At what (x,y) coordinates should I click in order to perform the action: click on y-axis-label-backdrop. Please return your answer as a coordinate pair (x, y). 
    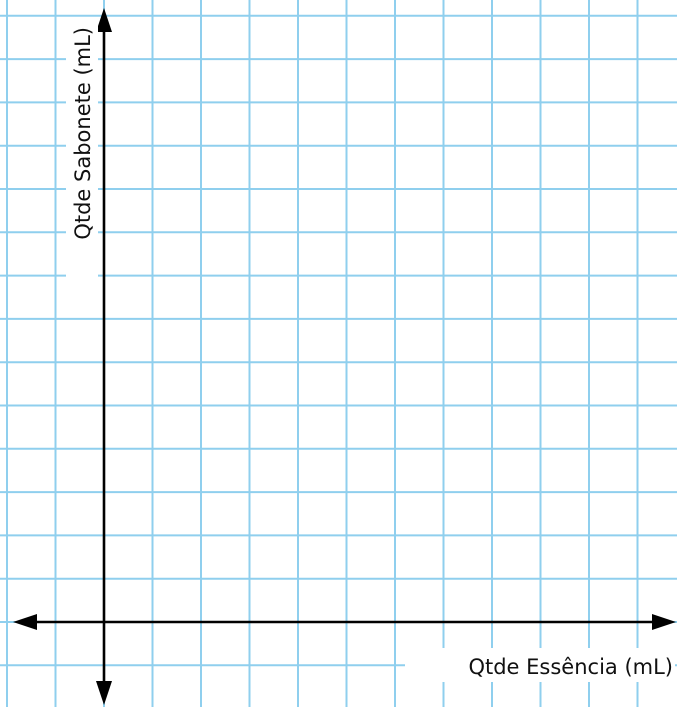
    Looking at the image, I should click on (82, 163).